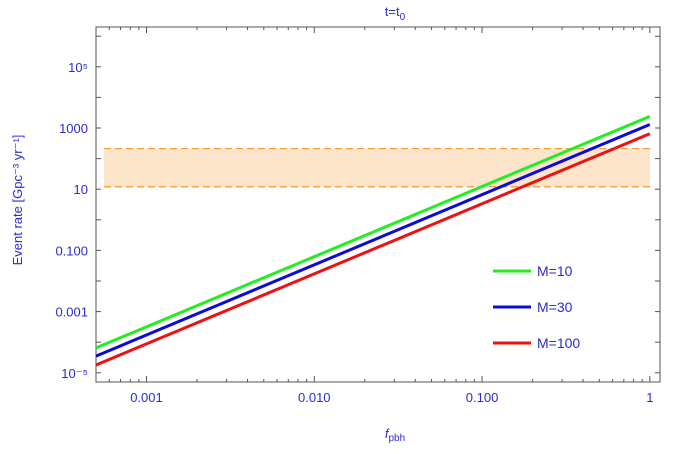 The width and height of the screenshot is (686, 454). What do you see at coordinates (403, 17) in the screenshot?
I see `chart-title-sub: 0` at bounding box center [403, 17].